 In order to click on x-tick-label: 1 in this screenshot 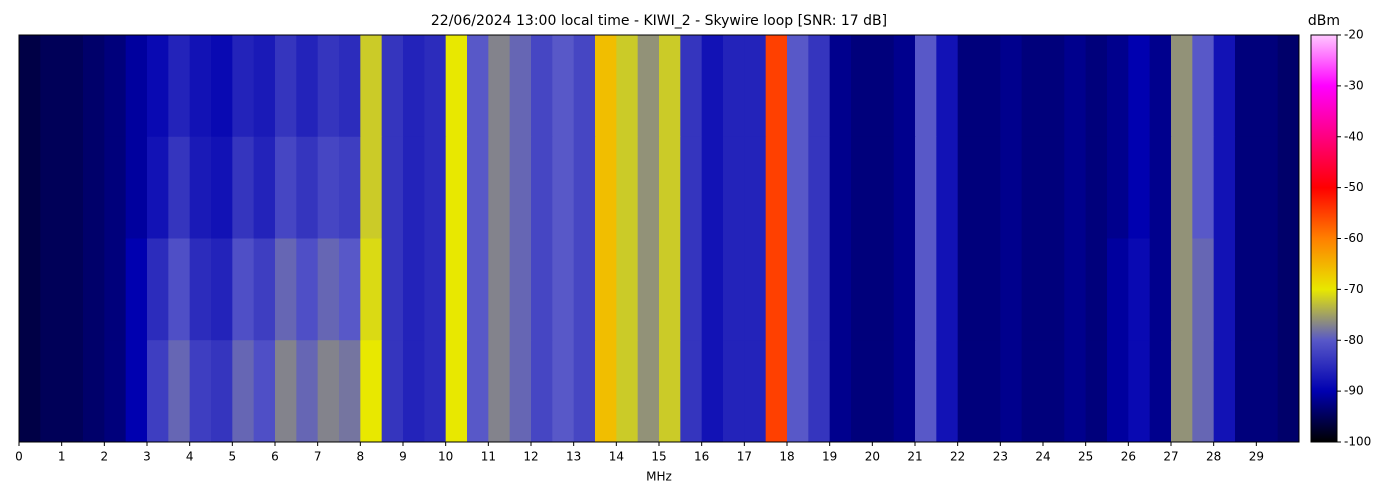, I will do `click(62, 457)`.